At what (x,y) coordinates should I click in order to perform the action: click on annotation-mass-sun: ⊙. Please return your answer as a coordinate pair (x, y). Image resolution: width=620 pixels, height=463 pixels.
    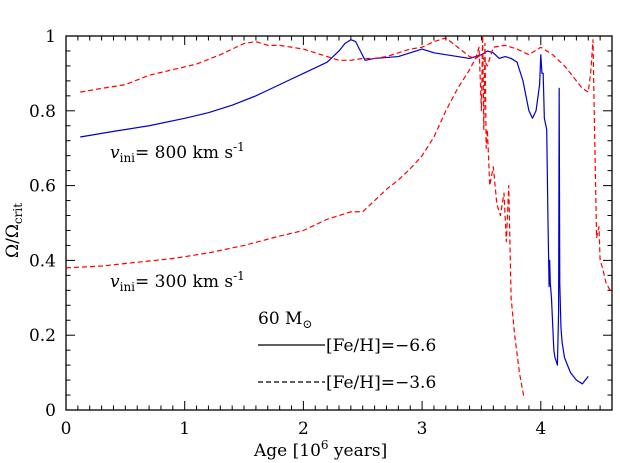
    Looking at the image, I should click on (307, 324).